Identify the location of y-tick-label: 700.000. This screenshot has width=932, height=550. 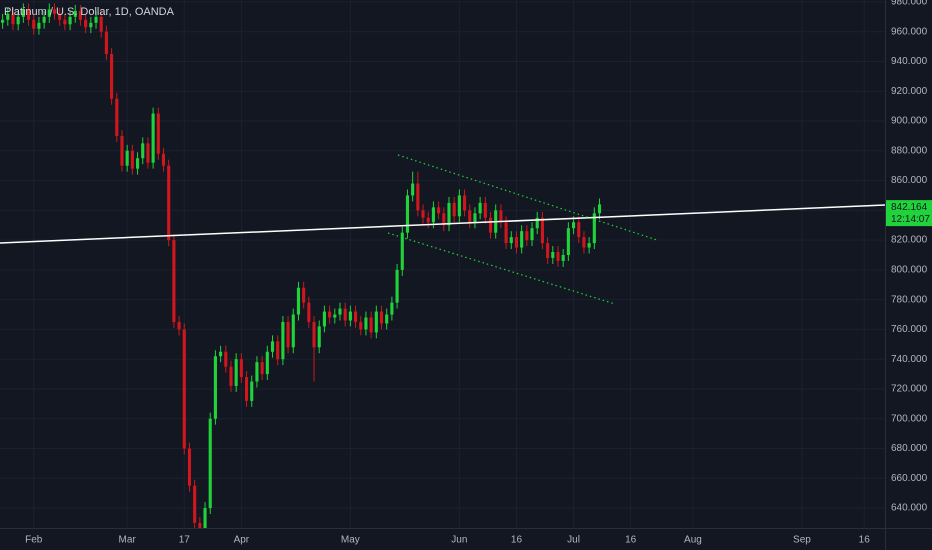
(909, 418).